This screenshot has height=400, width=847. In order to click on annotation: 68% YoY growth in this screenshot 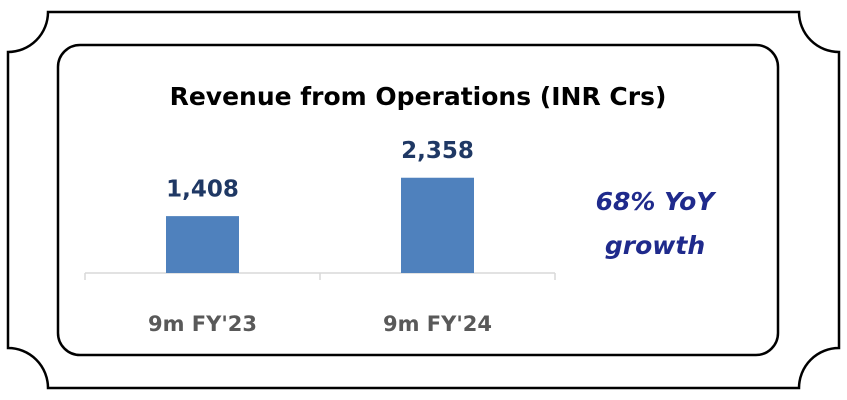, I will do `click(655, 223)`.